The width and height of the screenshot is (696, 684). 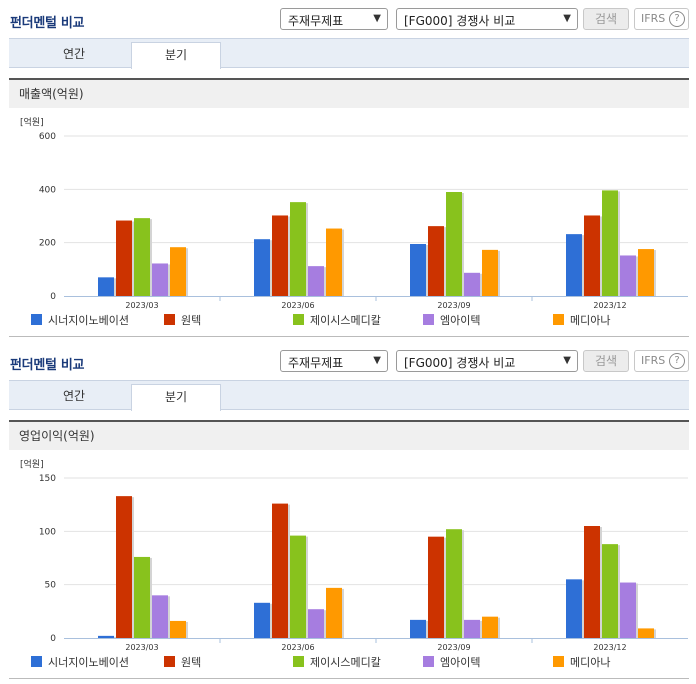 What do you see at coordinates (590, 662) in the screenshot?
I see `legend-label: 메디아나` at bounding box center [590, 662].